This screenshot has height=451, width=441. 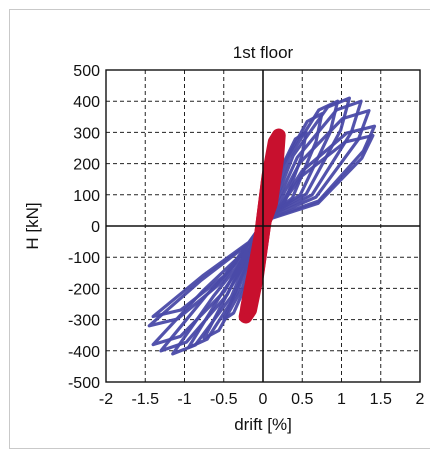 What do you see at coordinates (420, 399) in the screenshot?
I see `x-tick-label: 2` at bounding box center [420, 399].